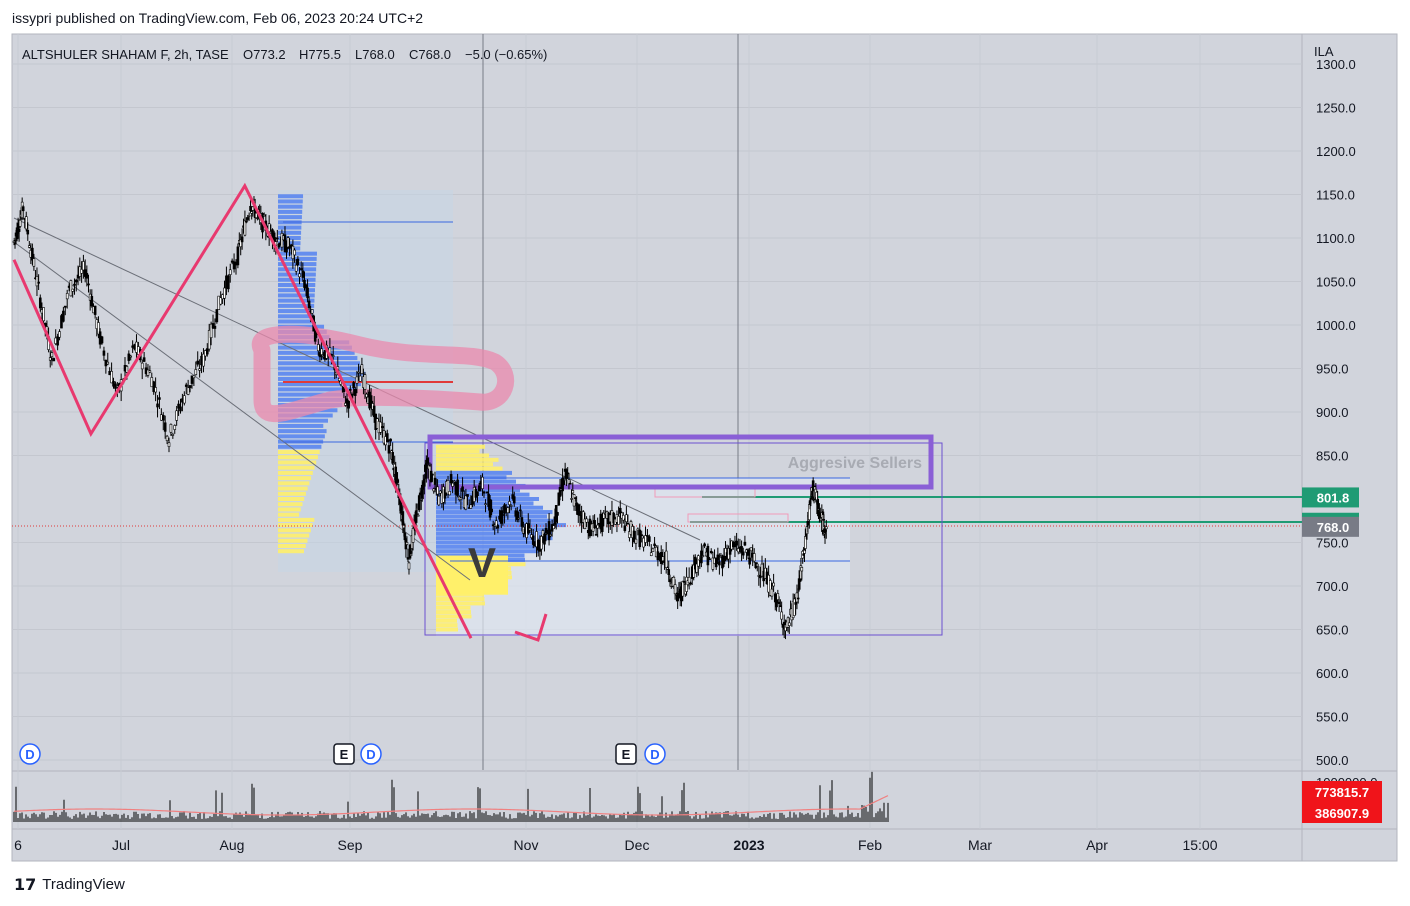 The width and height of the screenshot is (1410, 906). What do you see at coordinates (1333, 527) in the screenshot?
I see `price-badge-2: 768.0` at bounding box center [1333, 527].